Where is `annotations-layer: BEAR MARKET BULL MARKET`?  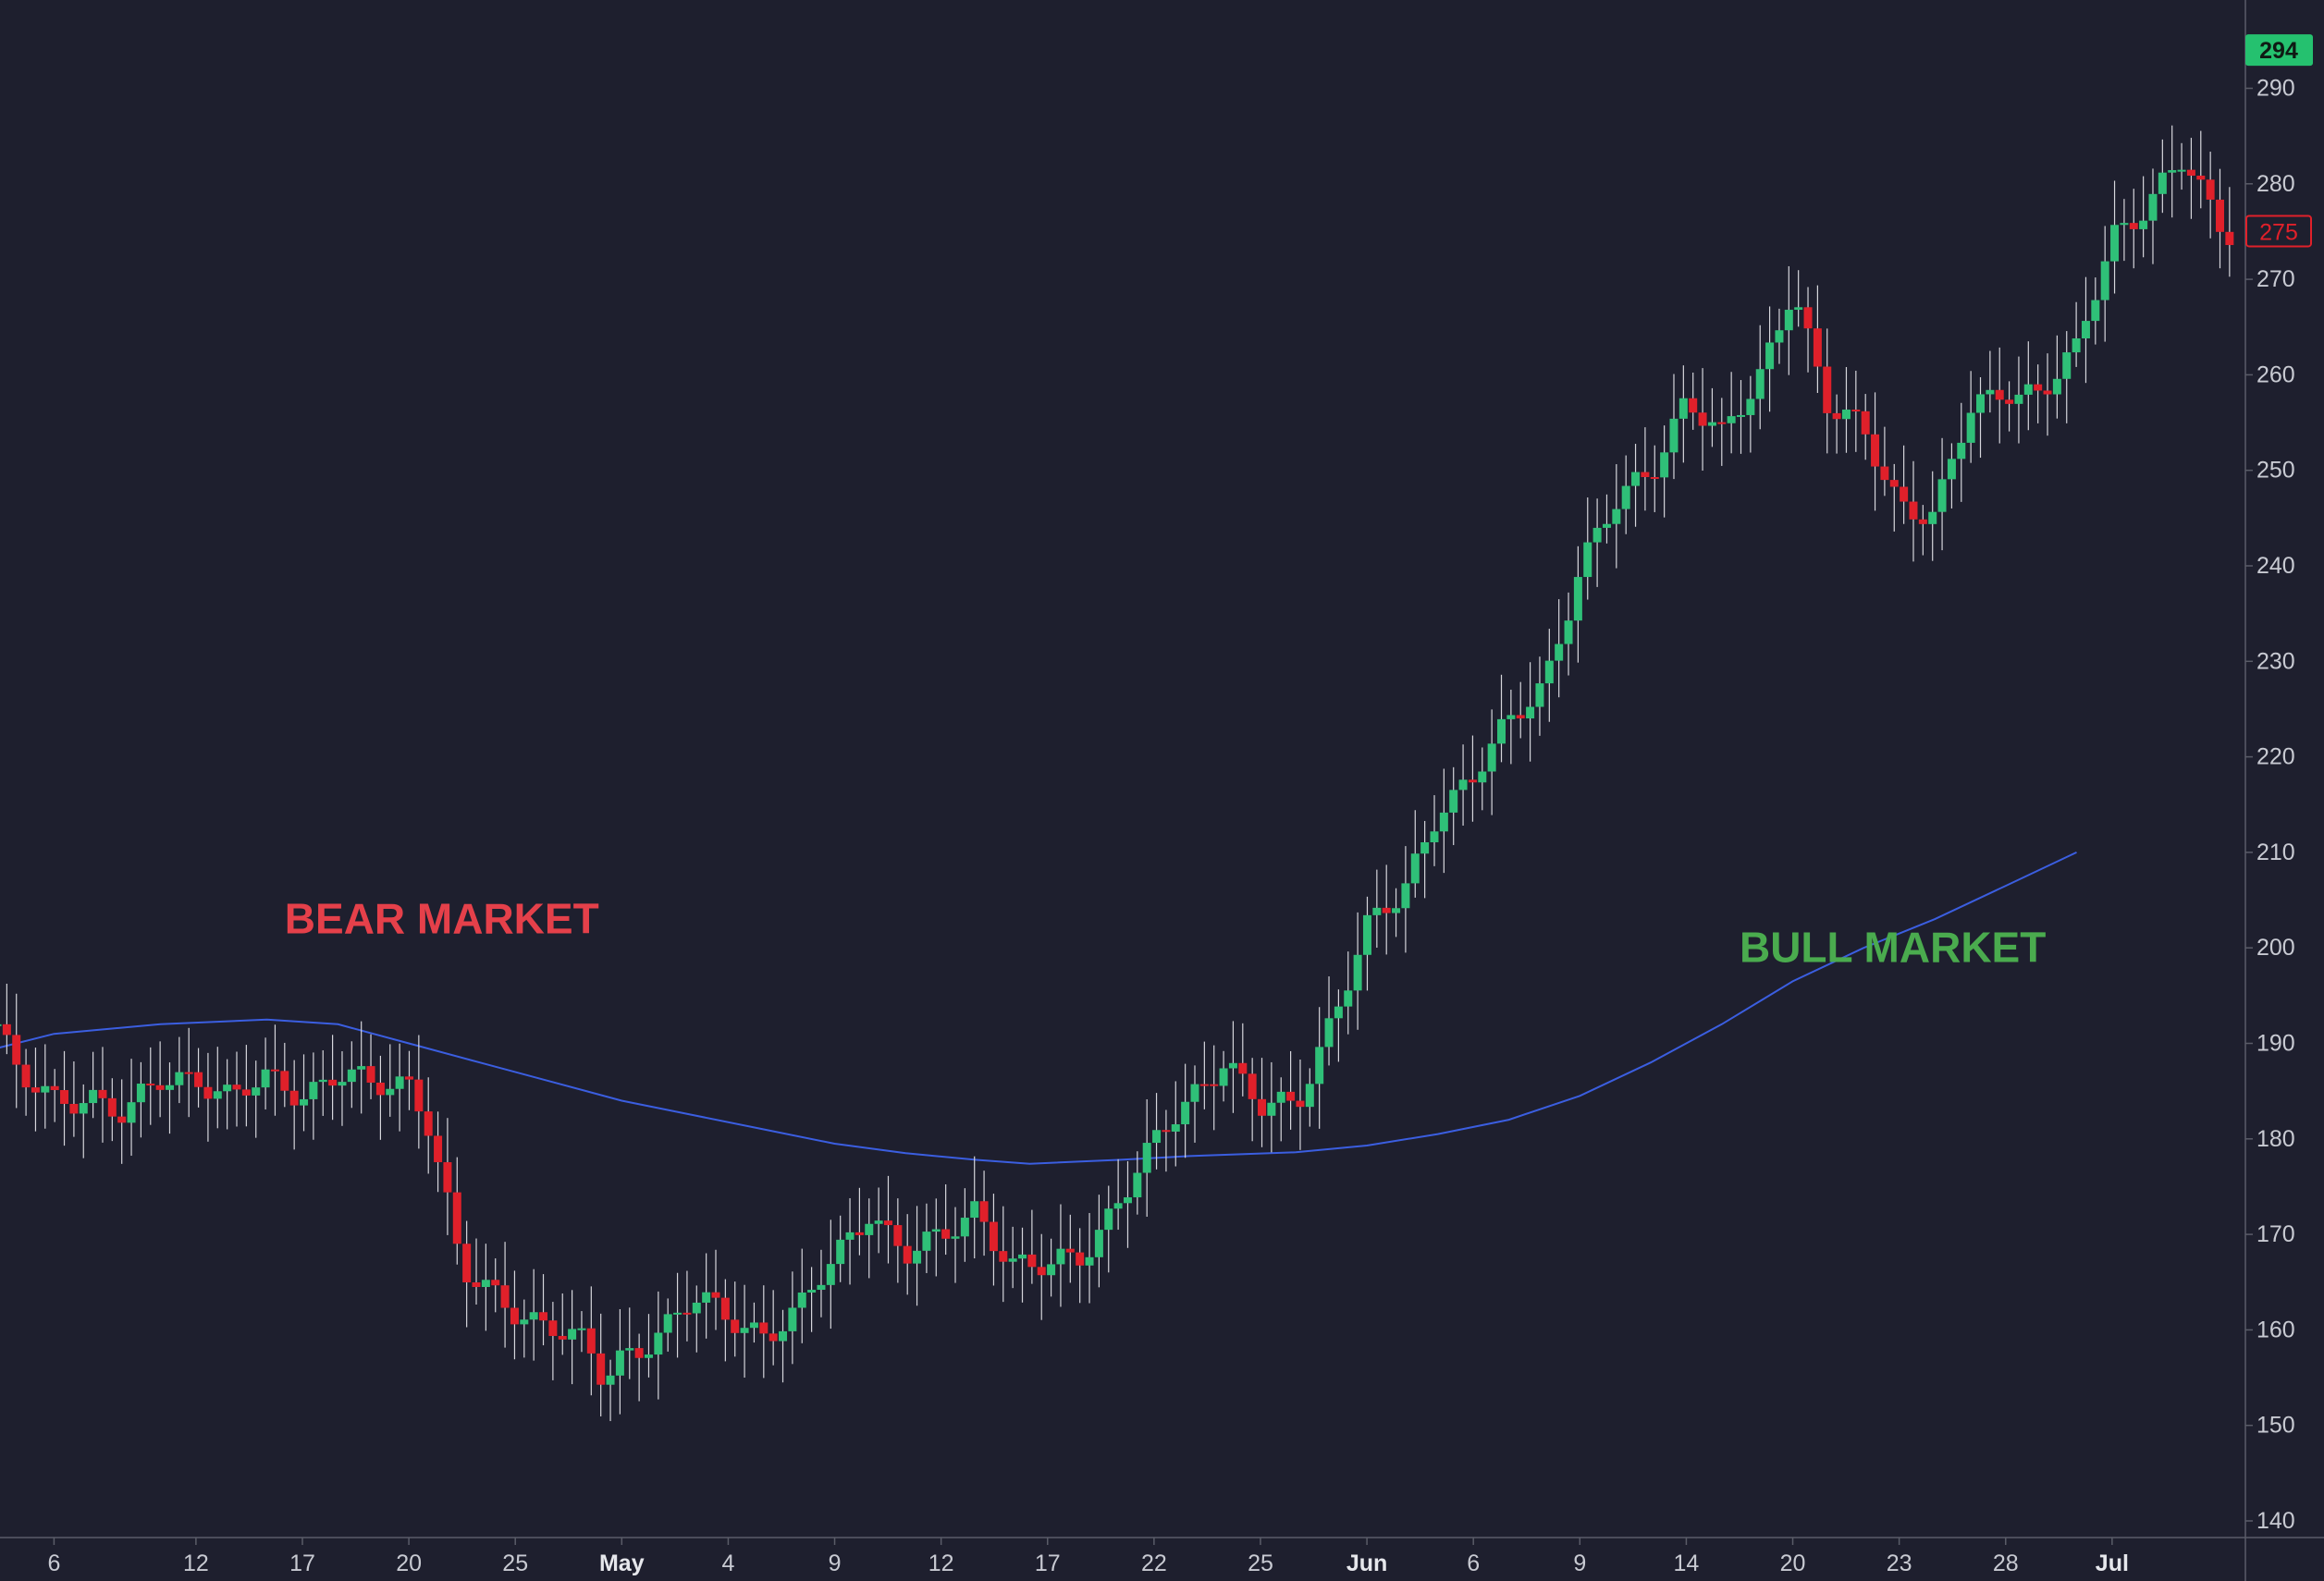 annotations-layer: BEAR MARKET BULL MARKET is located at coordinates (1166, 933).